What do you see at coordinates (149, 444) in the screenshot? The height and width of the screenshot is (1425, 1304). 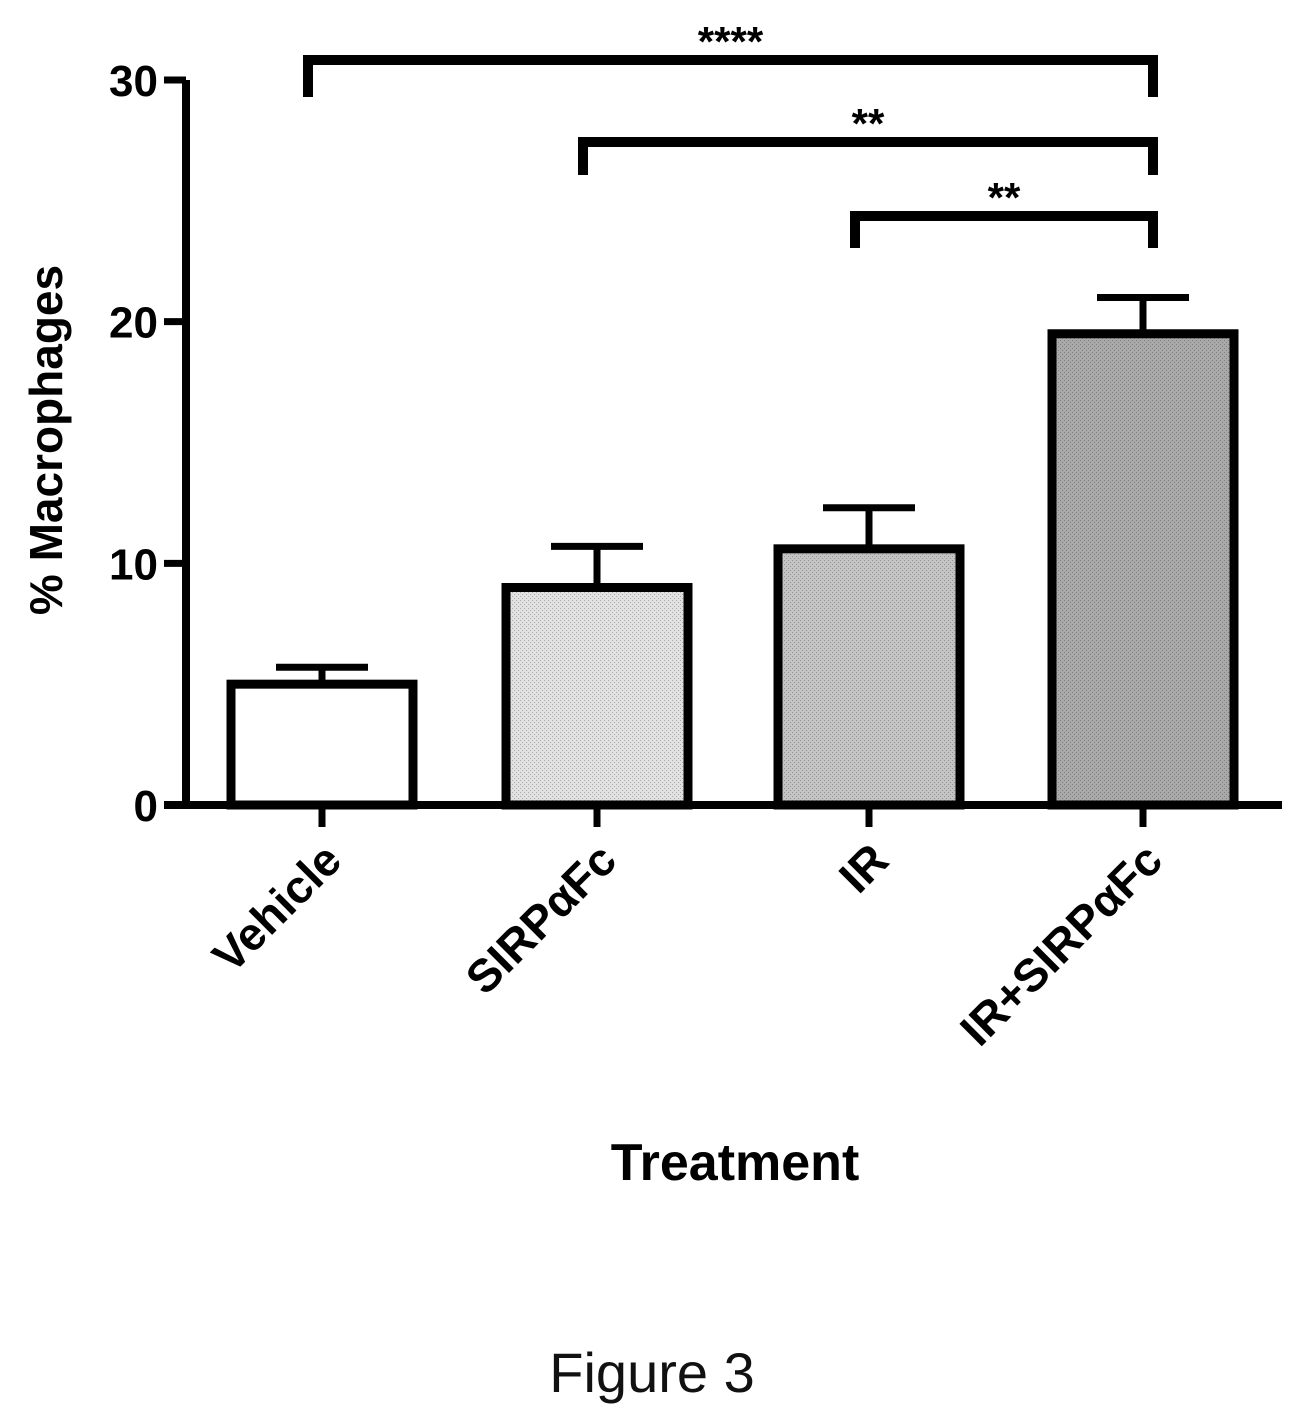 I see `y-axis: 0 10 20 30` at bounding box center [149, 444].